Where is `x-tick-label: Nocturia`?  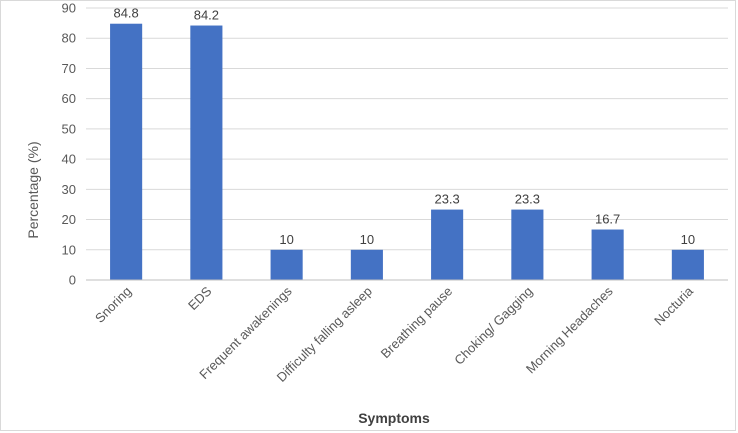 x-tick-label: Nocturia is located at coordinates (673, 305).